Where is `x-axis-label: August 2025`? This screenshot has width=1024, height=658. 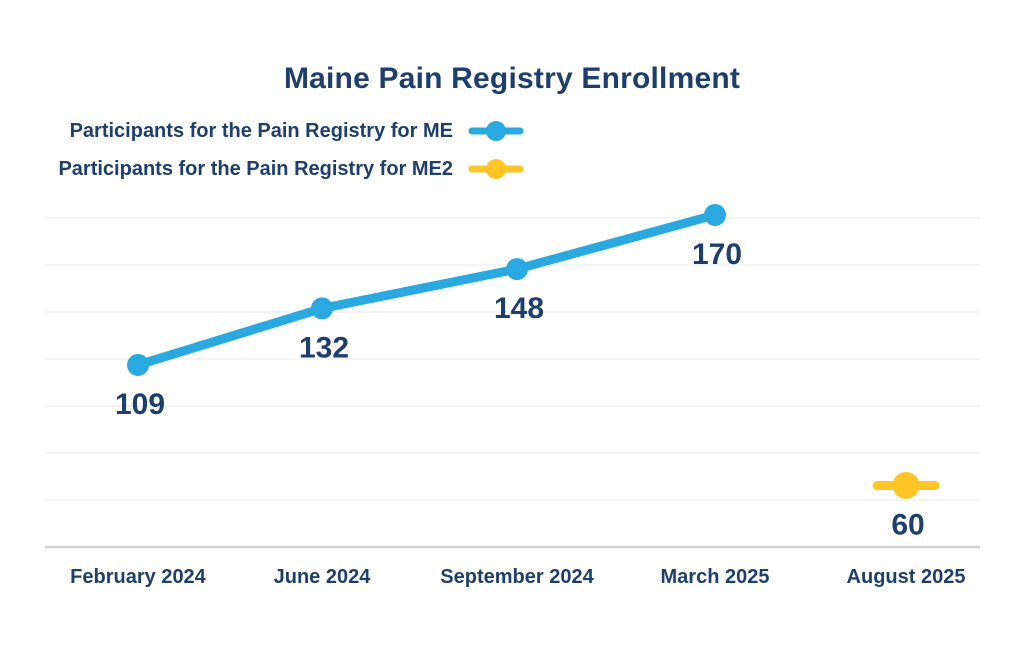
x-axis-label: August 2025 is located at coordinates (906, 577).